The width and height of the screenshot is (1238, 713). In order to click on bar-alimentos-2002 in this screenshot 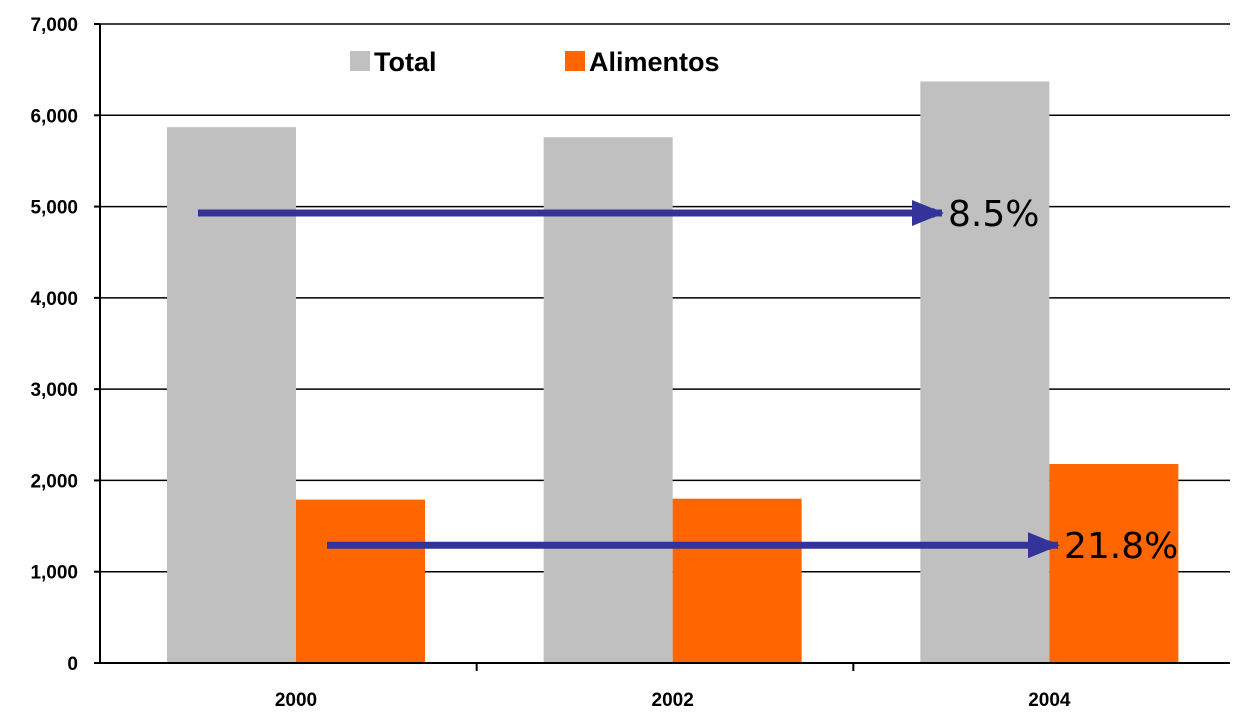, I will do `click(737, 580)`.